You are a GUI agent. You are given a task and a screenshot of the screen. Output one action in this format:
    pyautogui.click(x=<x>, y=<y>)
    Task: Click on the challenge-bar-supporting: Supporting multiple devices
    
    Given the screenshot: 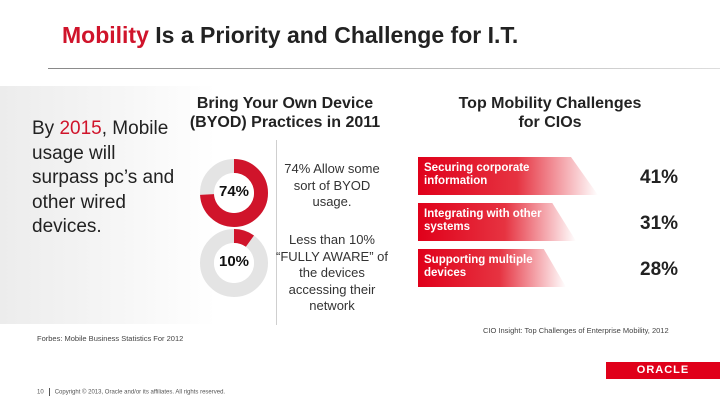 What is the action you would take?
    pyautogui.click(x=492, y=268)
    